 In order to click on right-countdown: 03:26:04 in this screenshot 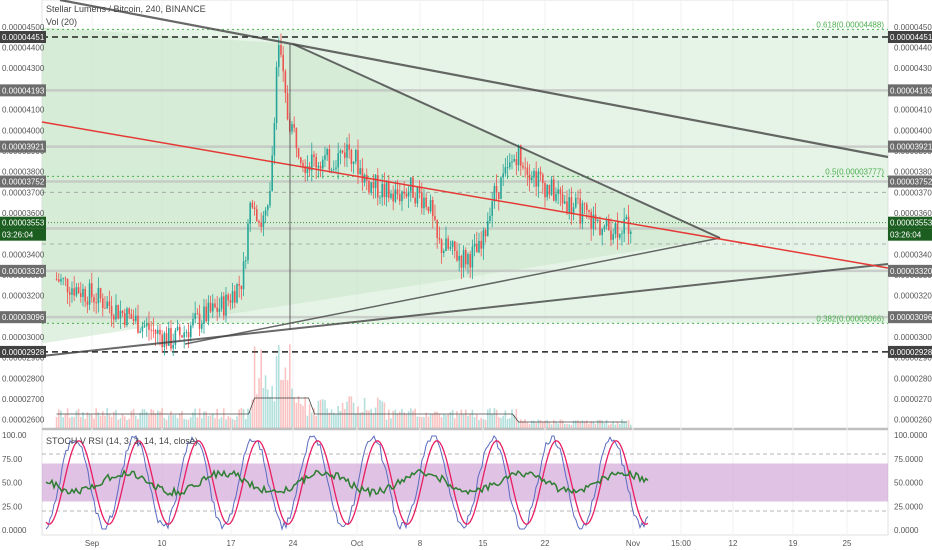, I will do `click(906, 235)`.